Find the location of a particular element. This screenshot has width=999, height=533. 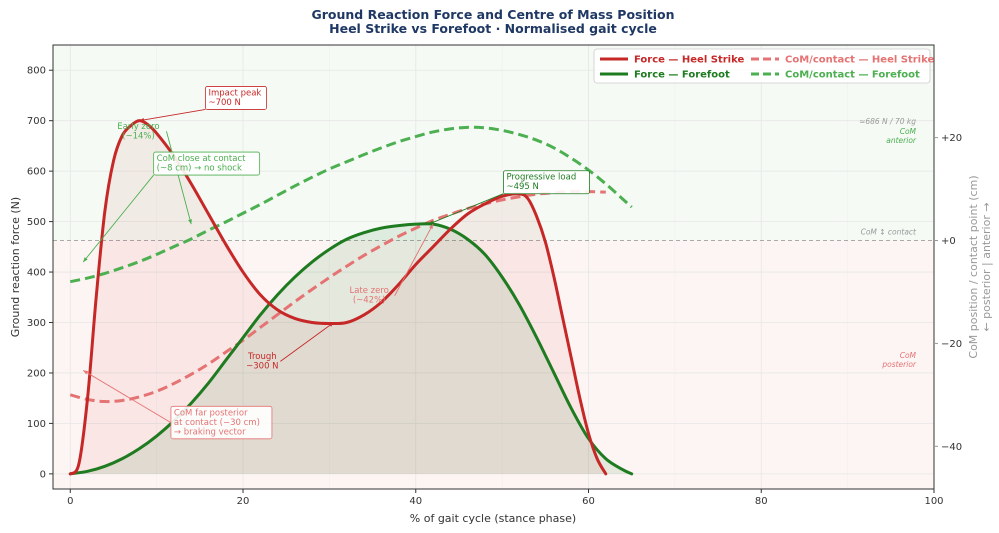

annotation-text: (~14%) is located at coordinates (138, 136).